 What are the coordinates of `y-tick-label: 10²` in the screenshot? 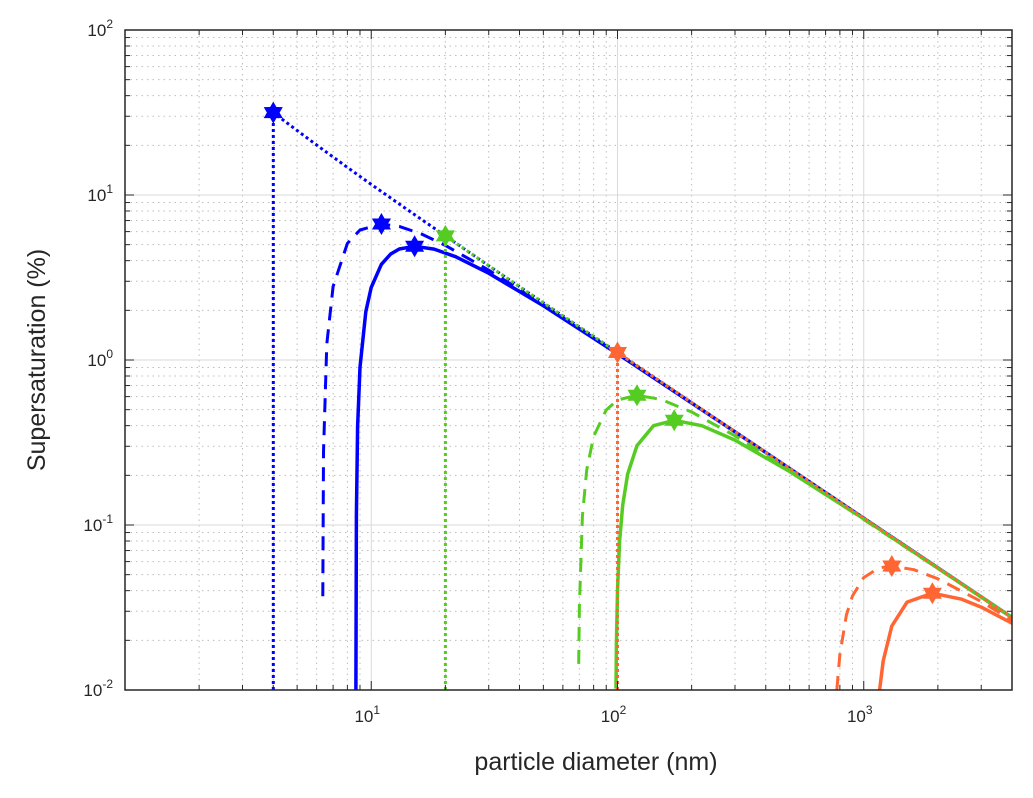 It's located at (100, 28).